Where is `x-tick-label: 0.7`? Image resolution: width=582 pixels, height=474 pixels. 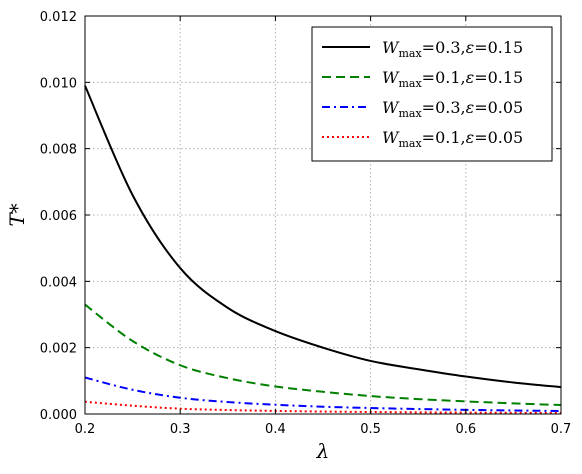 x-tick-label: 0.7 is located at coordinates (561, 429).